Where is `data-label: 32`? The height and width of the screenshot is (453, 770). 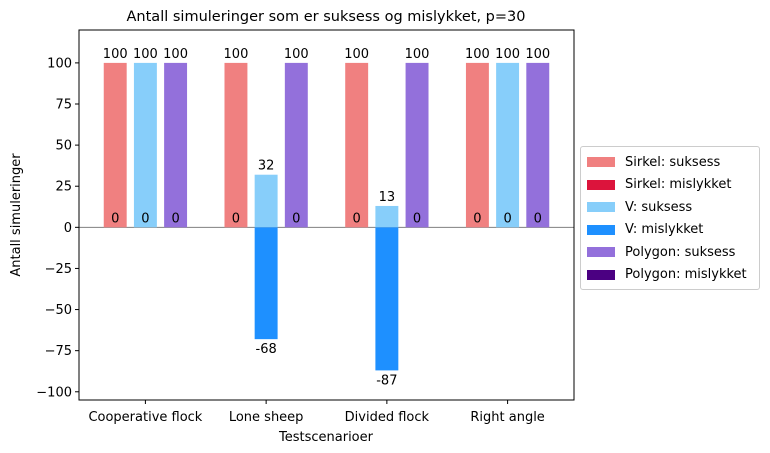 data-label: 32 is located at coordinates (266, 166).